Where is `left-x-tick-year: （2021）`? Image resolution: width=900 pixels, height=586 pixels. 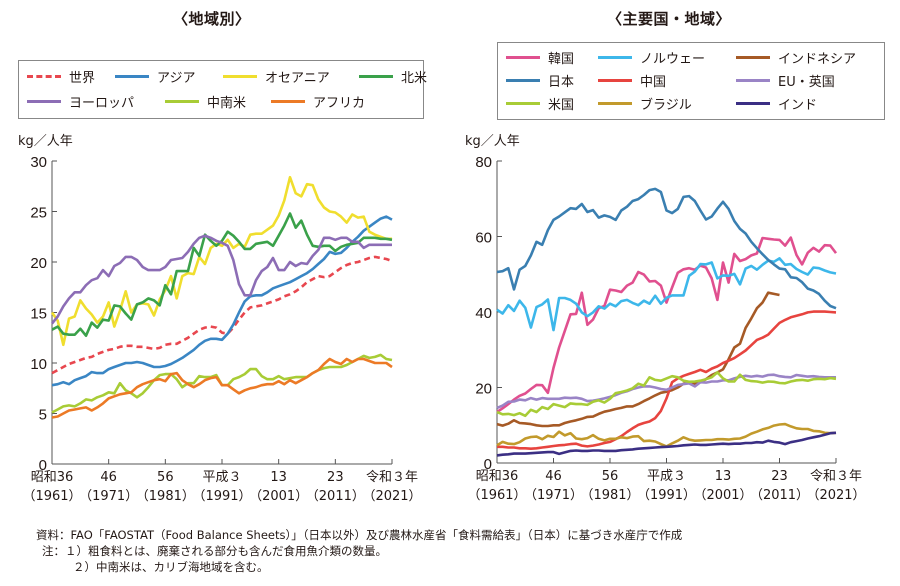 left-x-tick-year: （2021） is located at coordinates (391, 496).